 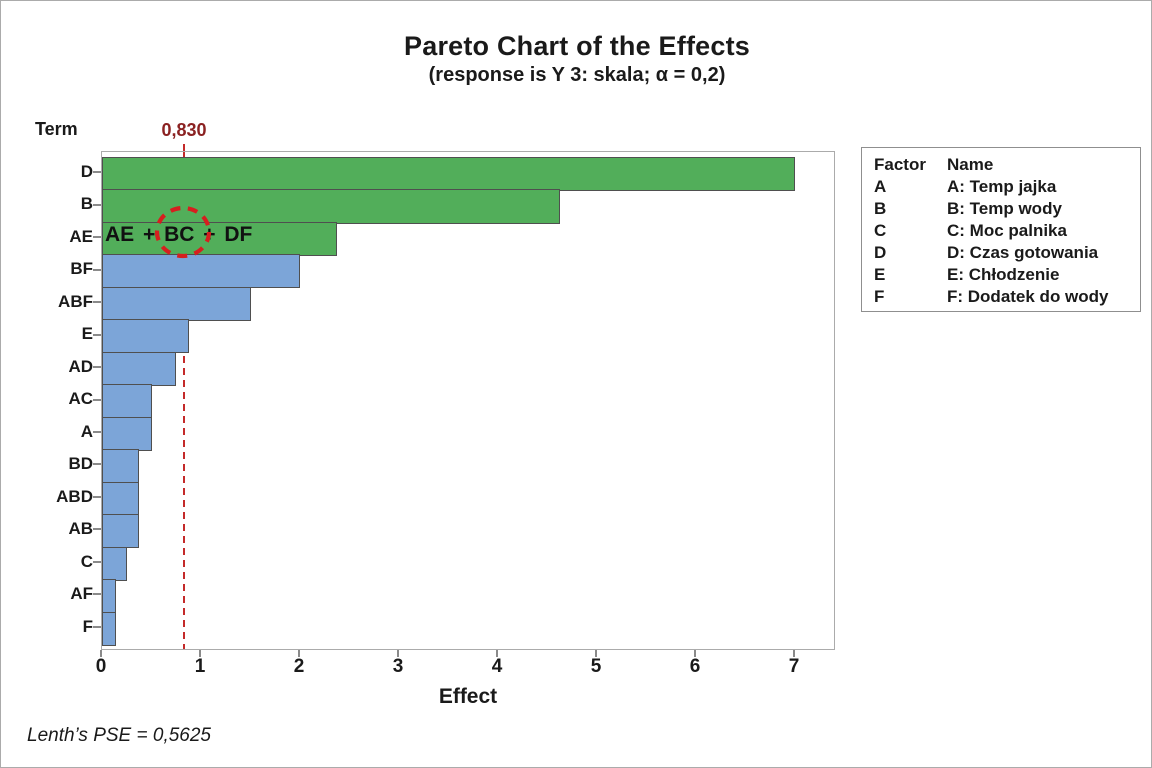 What do you see at coordinates (880, 208) in the screenshot?
I see `legend-row-B-factor: B` at bounding box center [880, 208].